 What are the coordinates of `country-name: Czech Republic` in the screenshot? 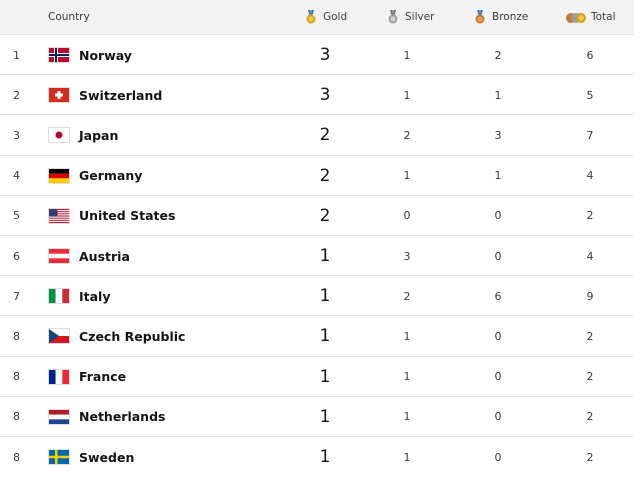 It's located at (132, 336).